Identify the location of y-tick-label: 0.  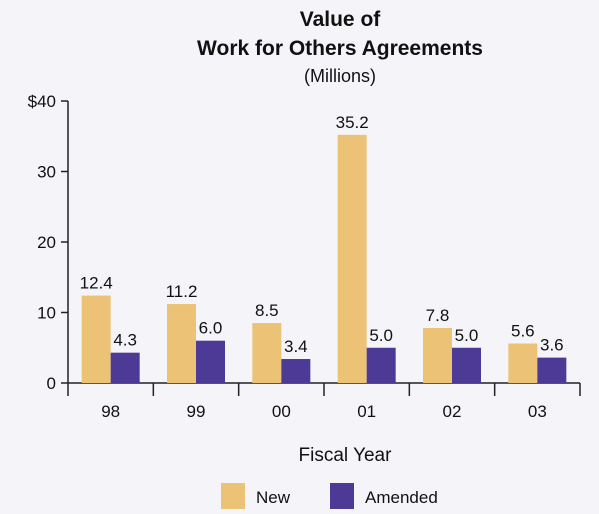
(51, 383).